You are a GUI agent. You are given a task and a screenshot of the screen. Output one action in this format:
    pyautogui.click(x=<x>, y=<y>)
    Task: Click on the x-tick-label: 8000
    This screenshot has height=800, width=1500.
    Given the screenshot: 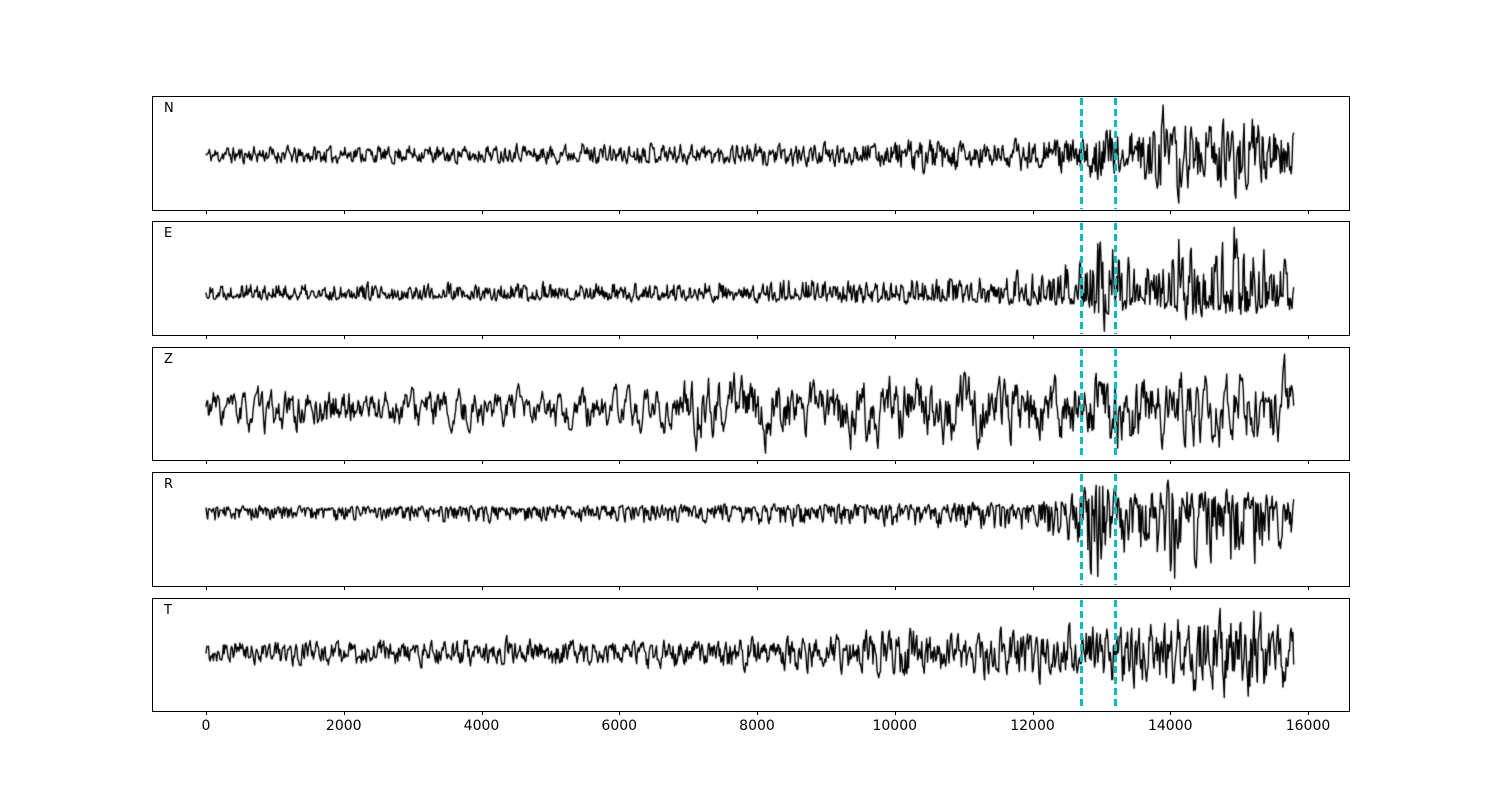 What is the action you would take?
    pyautogui.click(x=757, y=726)
    